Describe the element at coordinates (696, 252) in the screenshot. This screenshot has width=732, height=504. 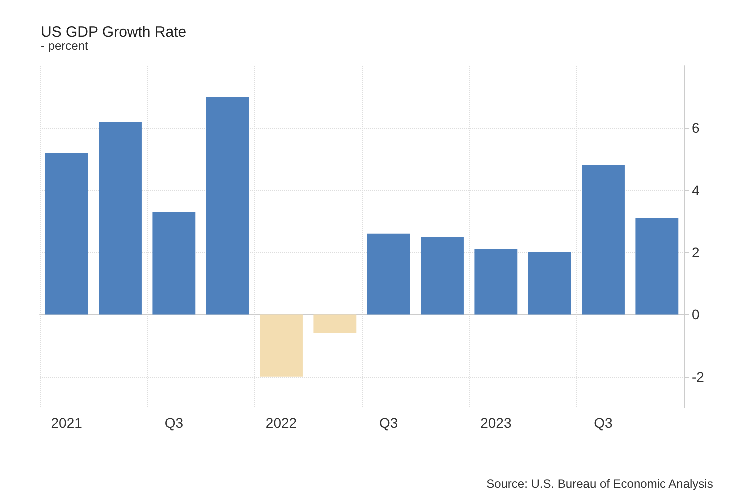
I see `y-tick-label: 2` at that location.